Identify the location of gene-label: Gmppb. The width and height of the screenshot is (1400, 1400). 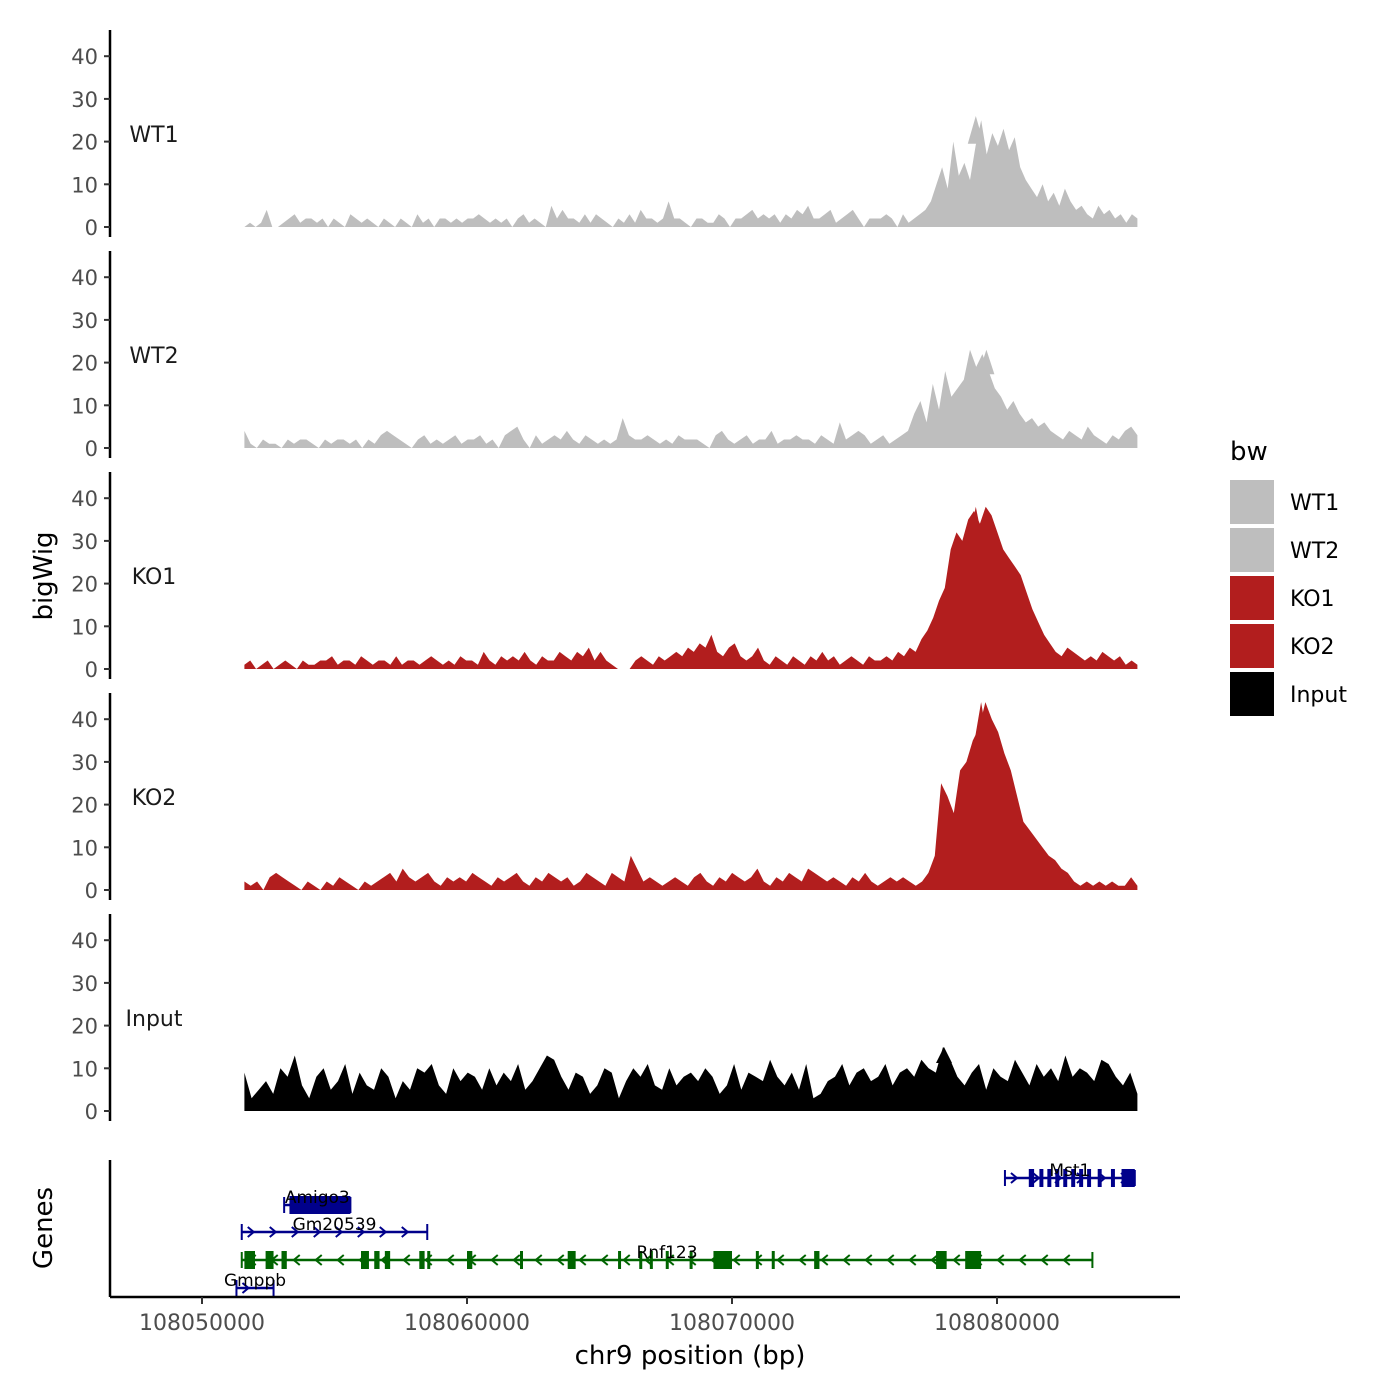
(255, 1281).